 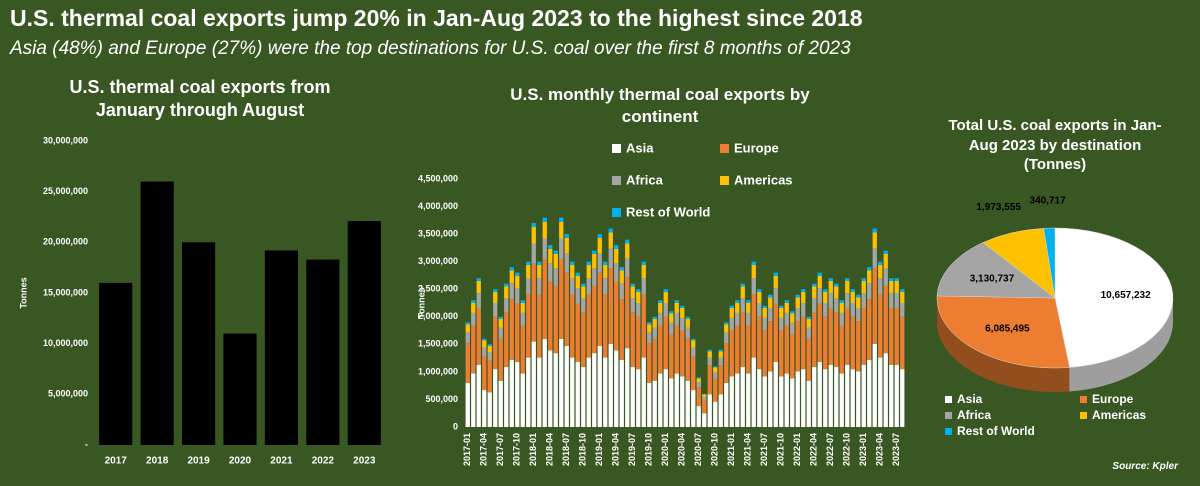 I want to click on legend-label: Europe, so click(x=756, y=147).